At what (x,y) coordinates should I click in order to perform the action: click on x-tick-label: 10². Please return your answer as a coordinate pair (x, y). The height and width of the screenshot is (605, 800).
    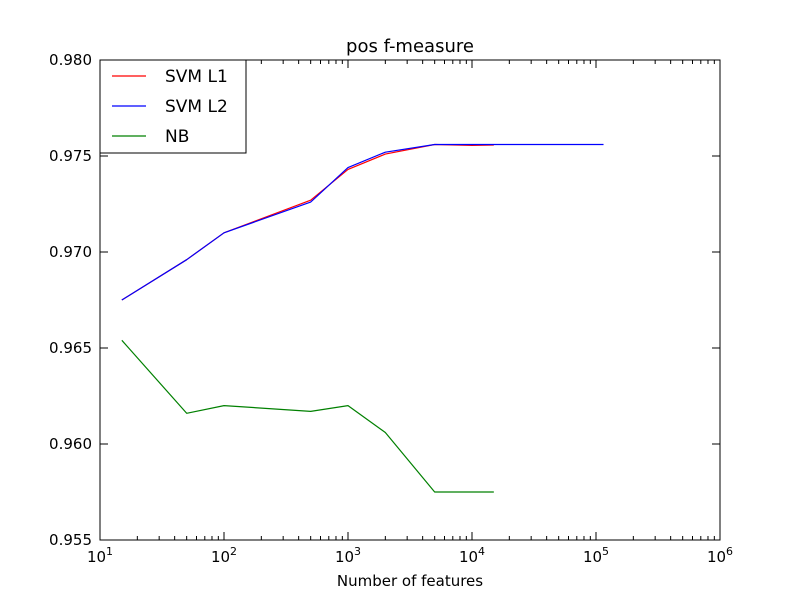
    Looking at the image, I should click on (224, 555).